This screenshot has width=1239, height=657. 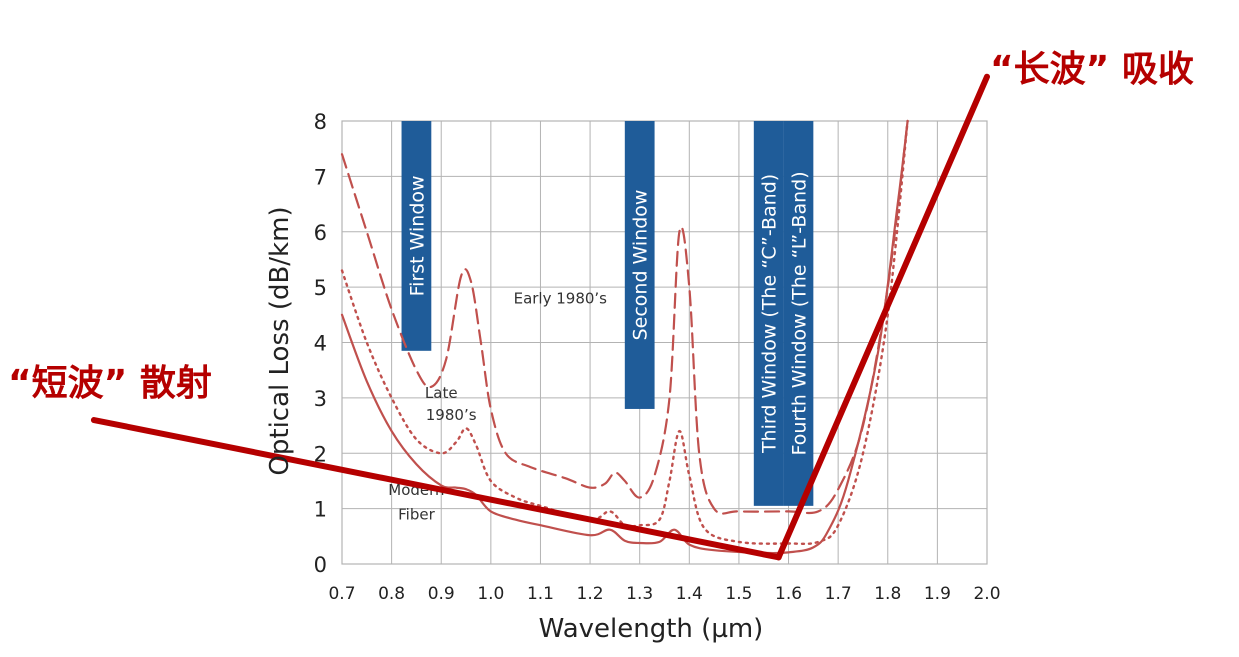 I want to click on x-tick-label: 1.3, so click(x=639, y=594).